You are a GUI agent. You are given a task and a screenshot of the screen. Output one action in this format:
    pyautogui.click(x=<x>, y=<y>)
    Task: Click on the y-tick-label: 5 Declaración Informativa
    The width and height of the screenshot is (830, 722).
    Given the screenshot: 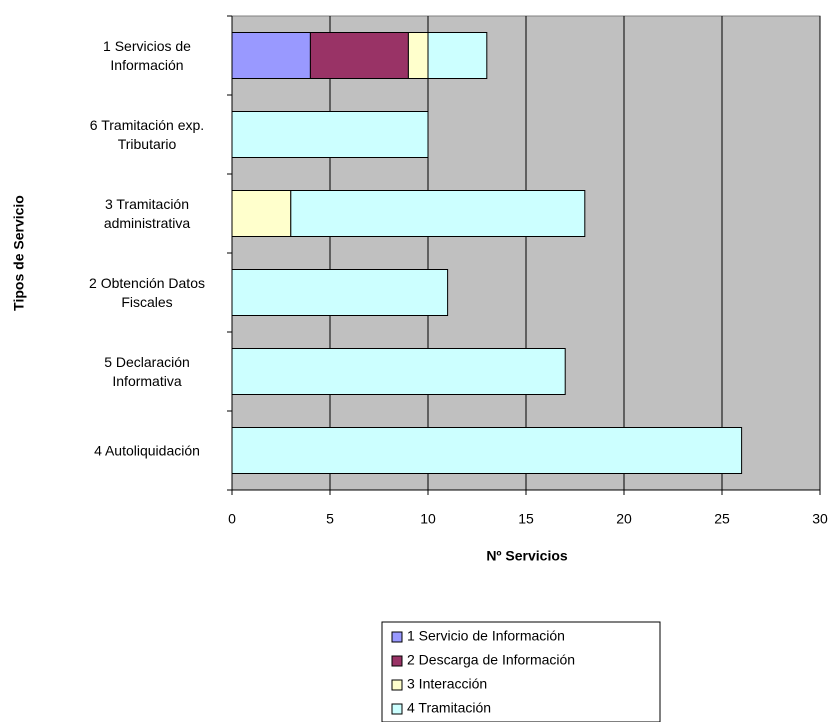 What is the action you would take?
    pyautogui.click(x=147, y=371)
    